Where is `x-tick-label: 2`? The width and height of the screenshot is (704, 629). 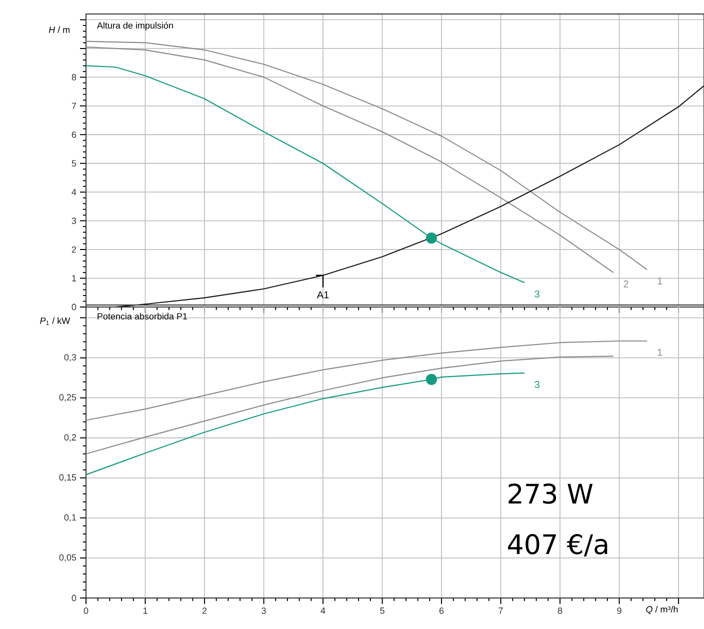
x-tick-label: 2 is located at coordinates (204, 611).